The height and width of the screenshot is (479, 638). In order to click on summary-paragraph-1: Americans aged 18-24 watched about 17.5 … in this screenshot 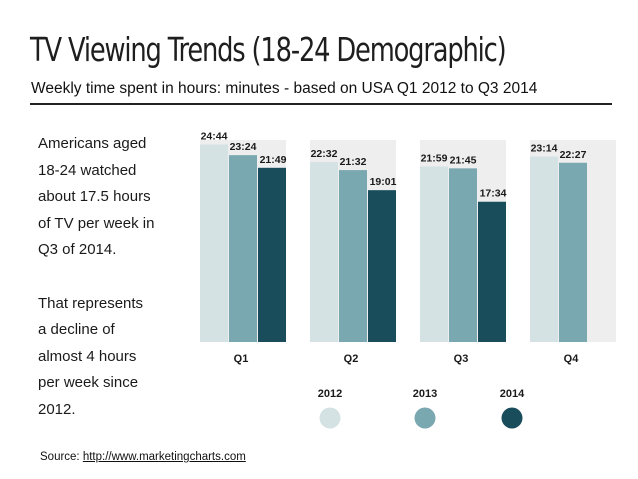, I will do `click(96, 197)`.